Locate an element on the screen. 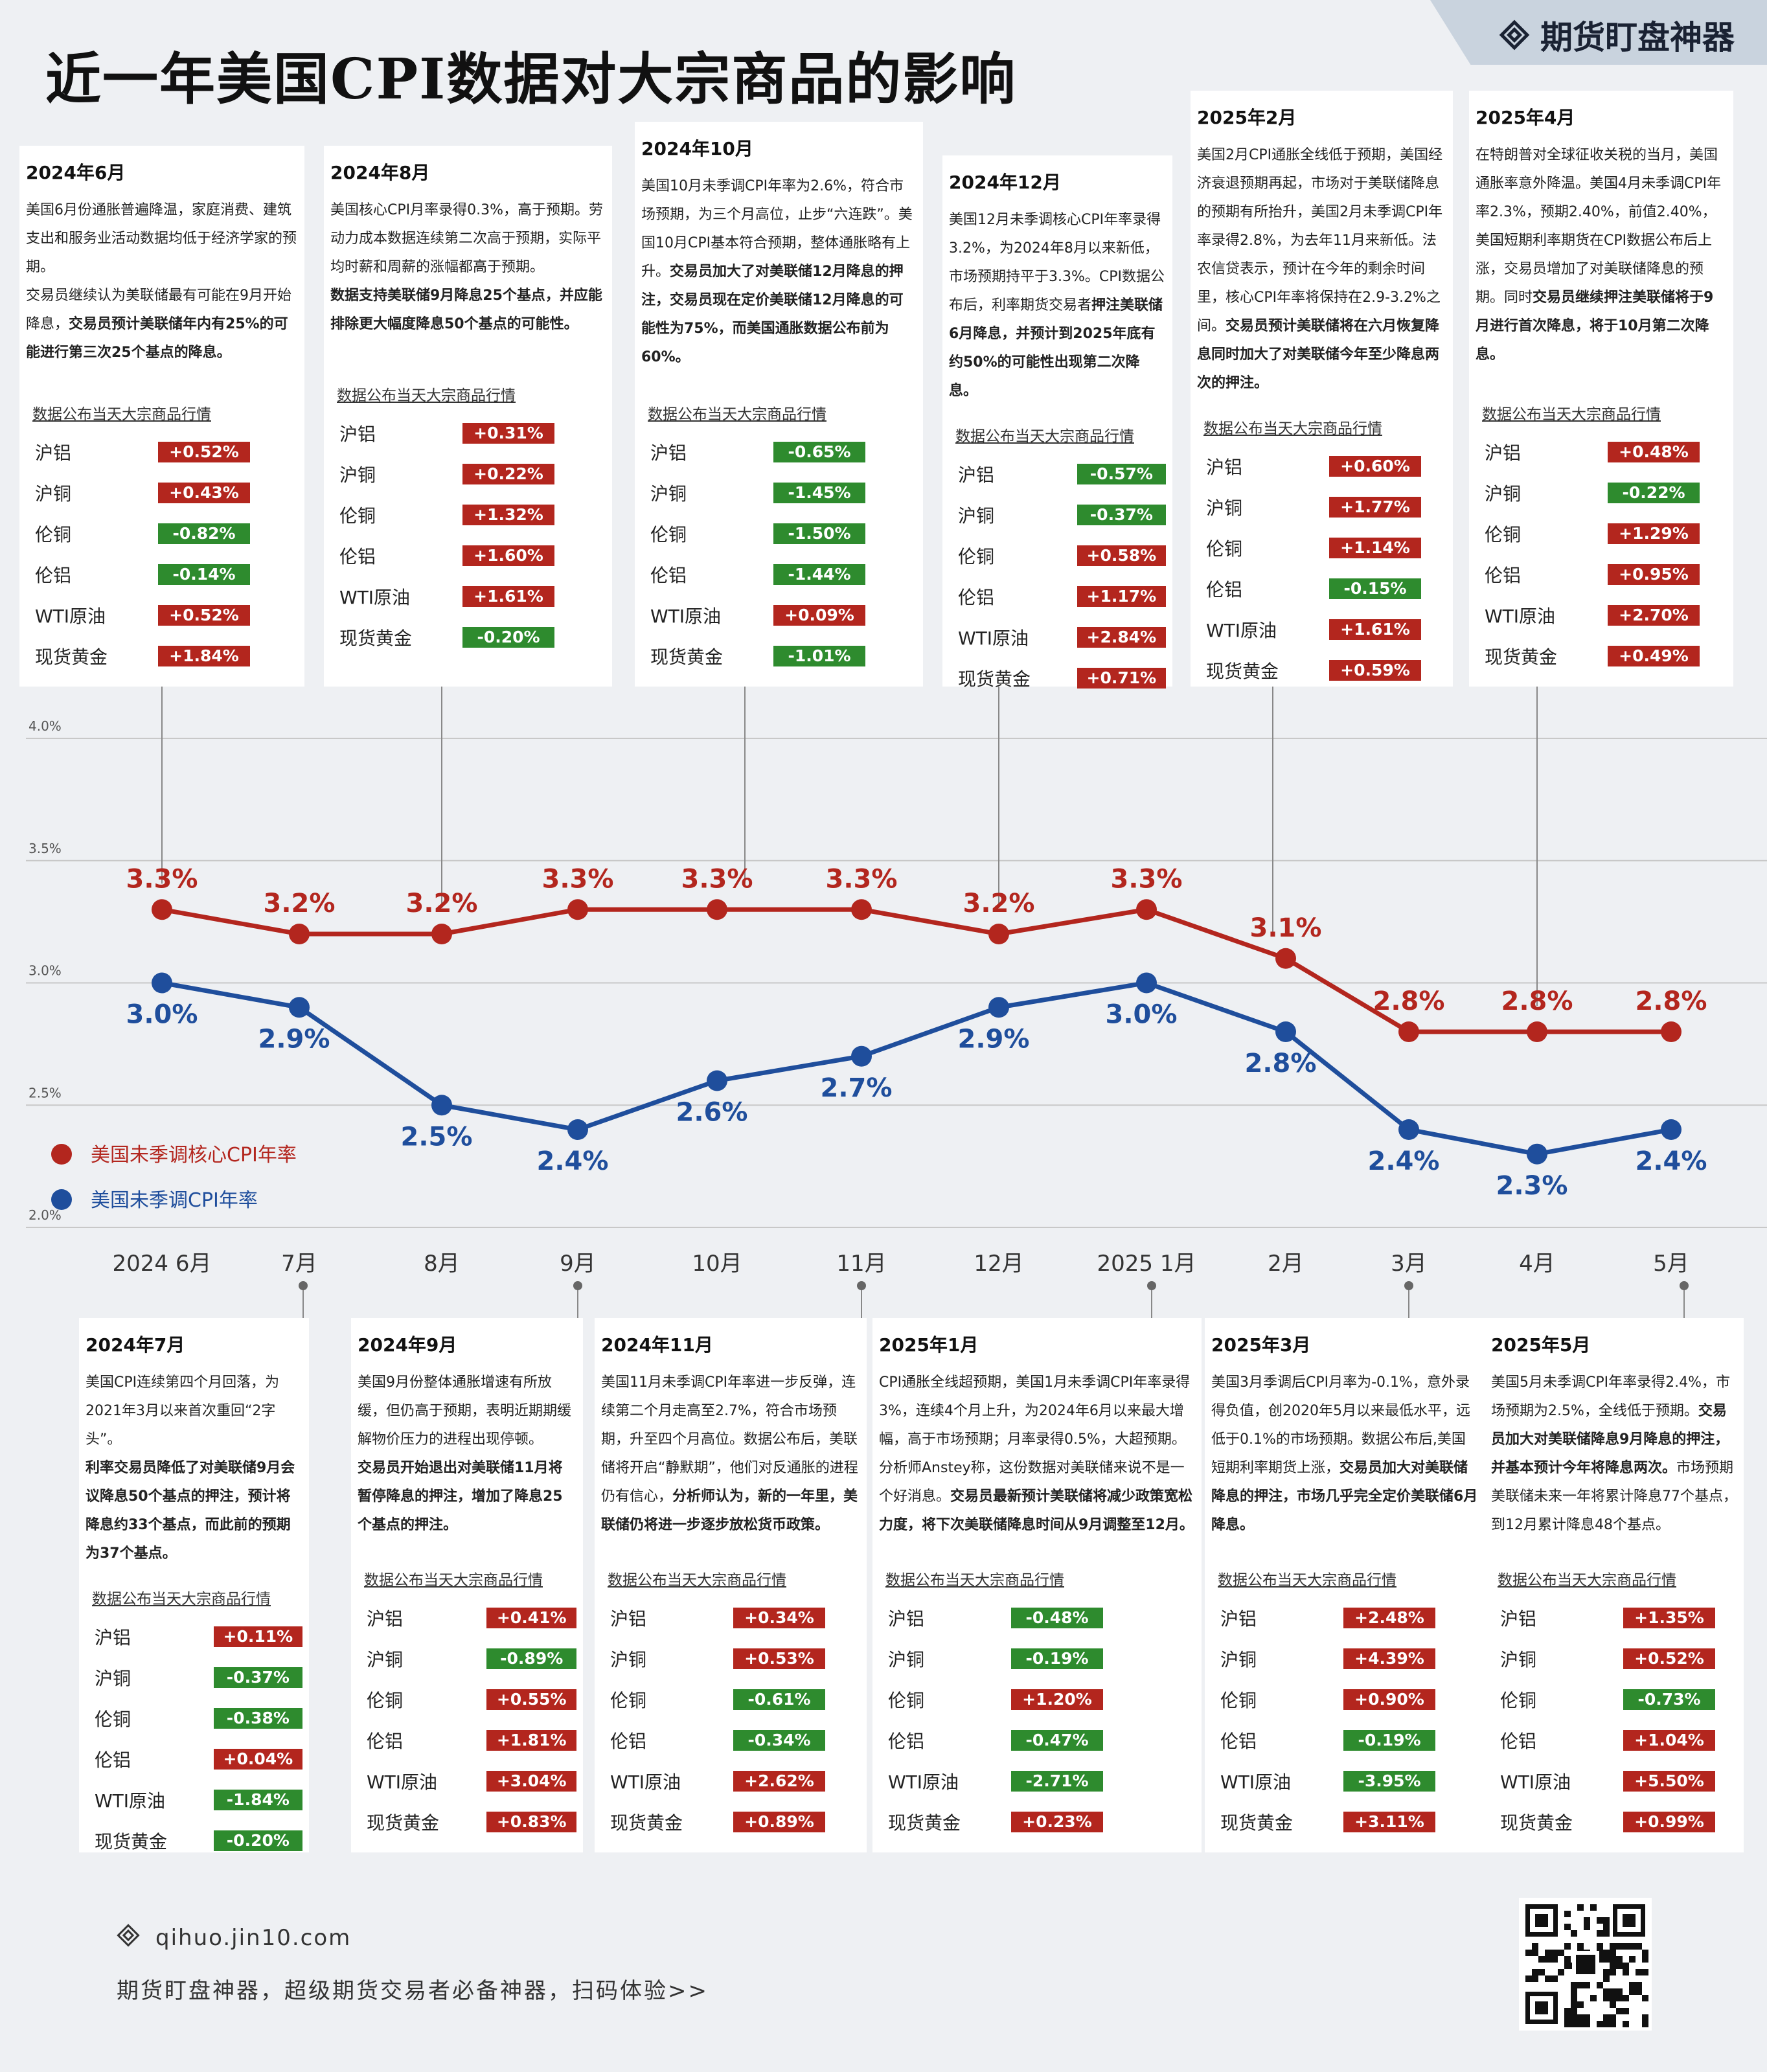 The image size is (1767, 2072). commodity-row: 沪铝 +0.52% is located at coordinates (162, 451).